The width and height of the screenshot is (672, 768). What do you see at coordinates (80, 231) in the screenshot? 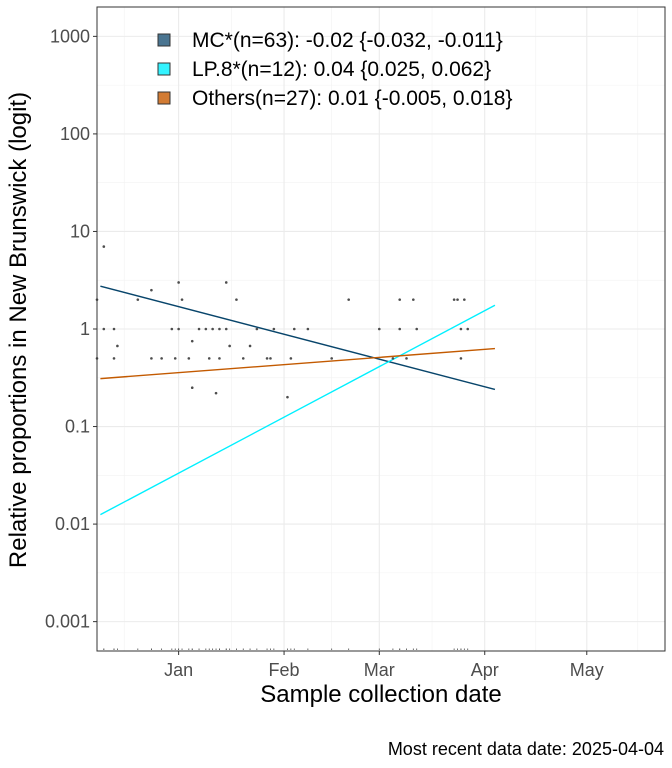
I see `y-tick-label: 10` at bounding box center [80, 231].